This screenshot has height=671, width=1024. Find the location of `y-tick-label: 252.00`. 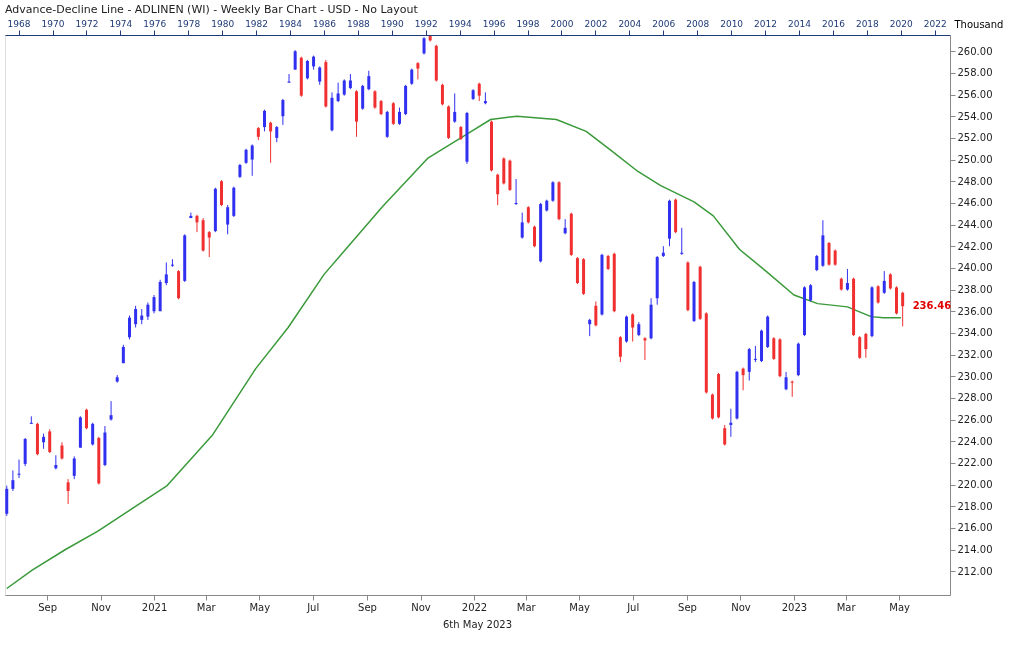

y-tick-label: 252.00 is located at coordinates (975, 138).